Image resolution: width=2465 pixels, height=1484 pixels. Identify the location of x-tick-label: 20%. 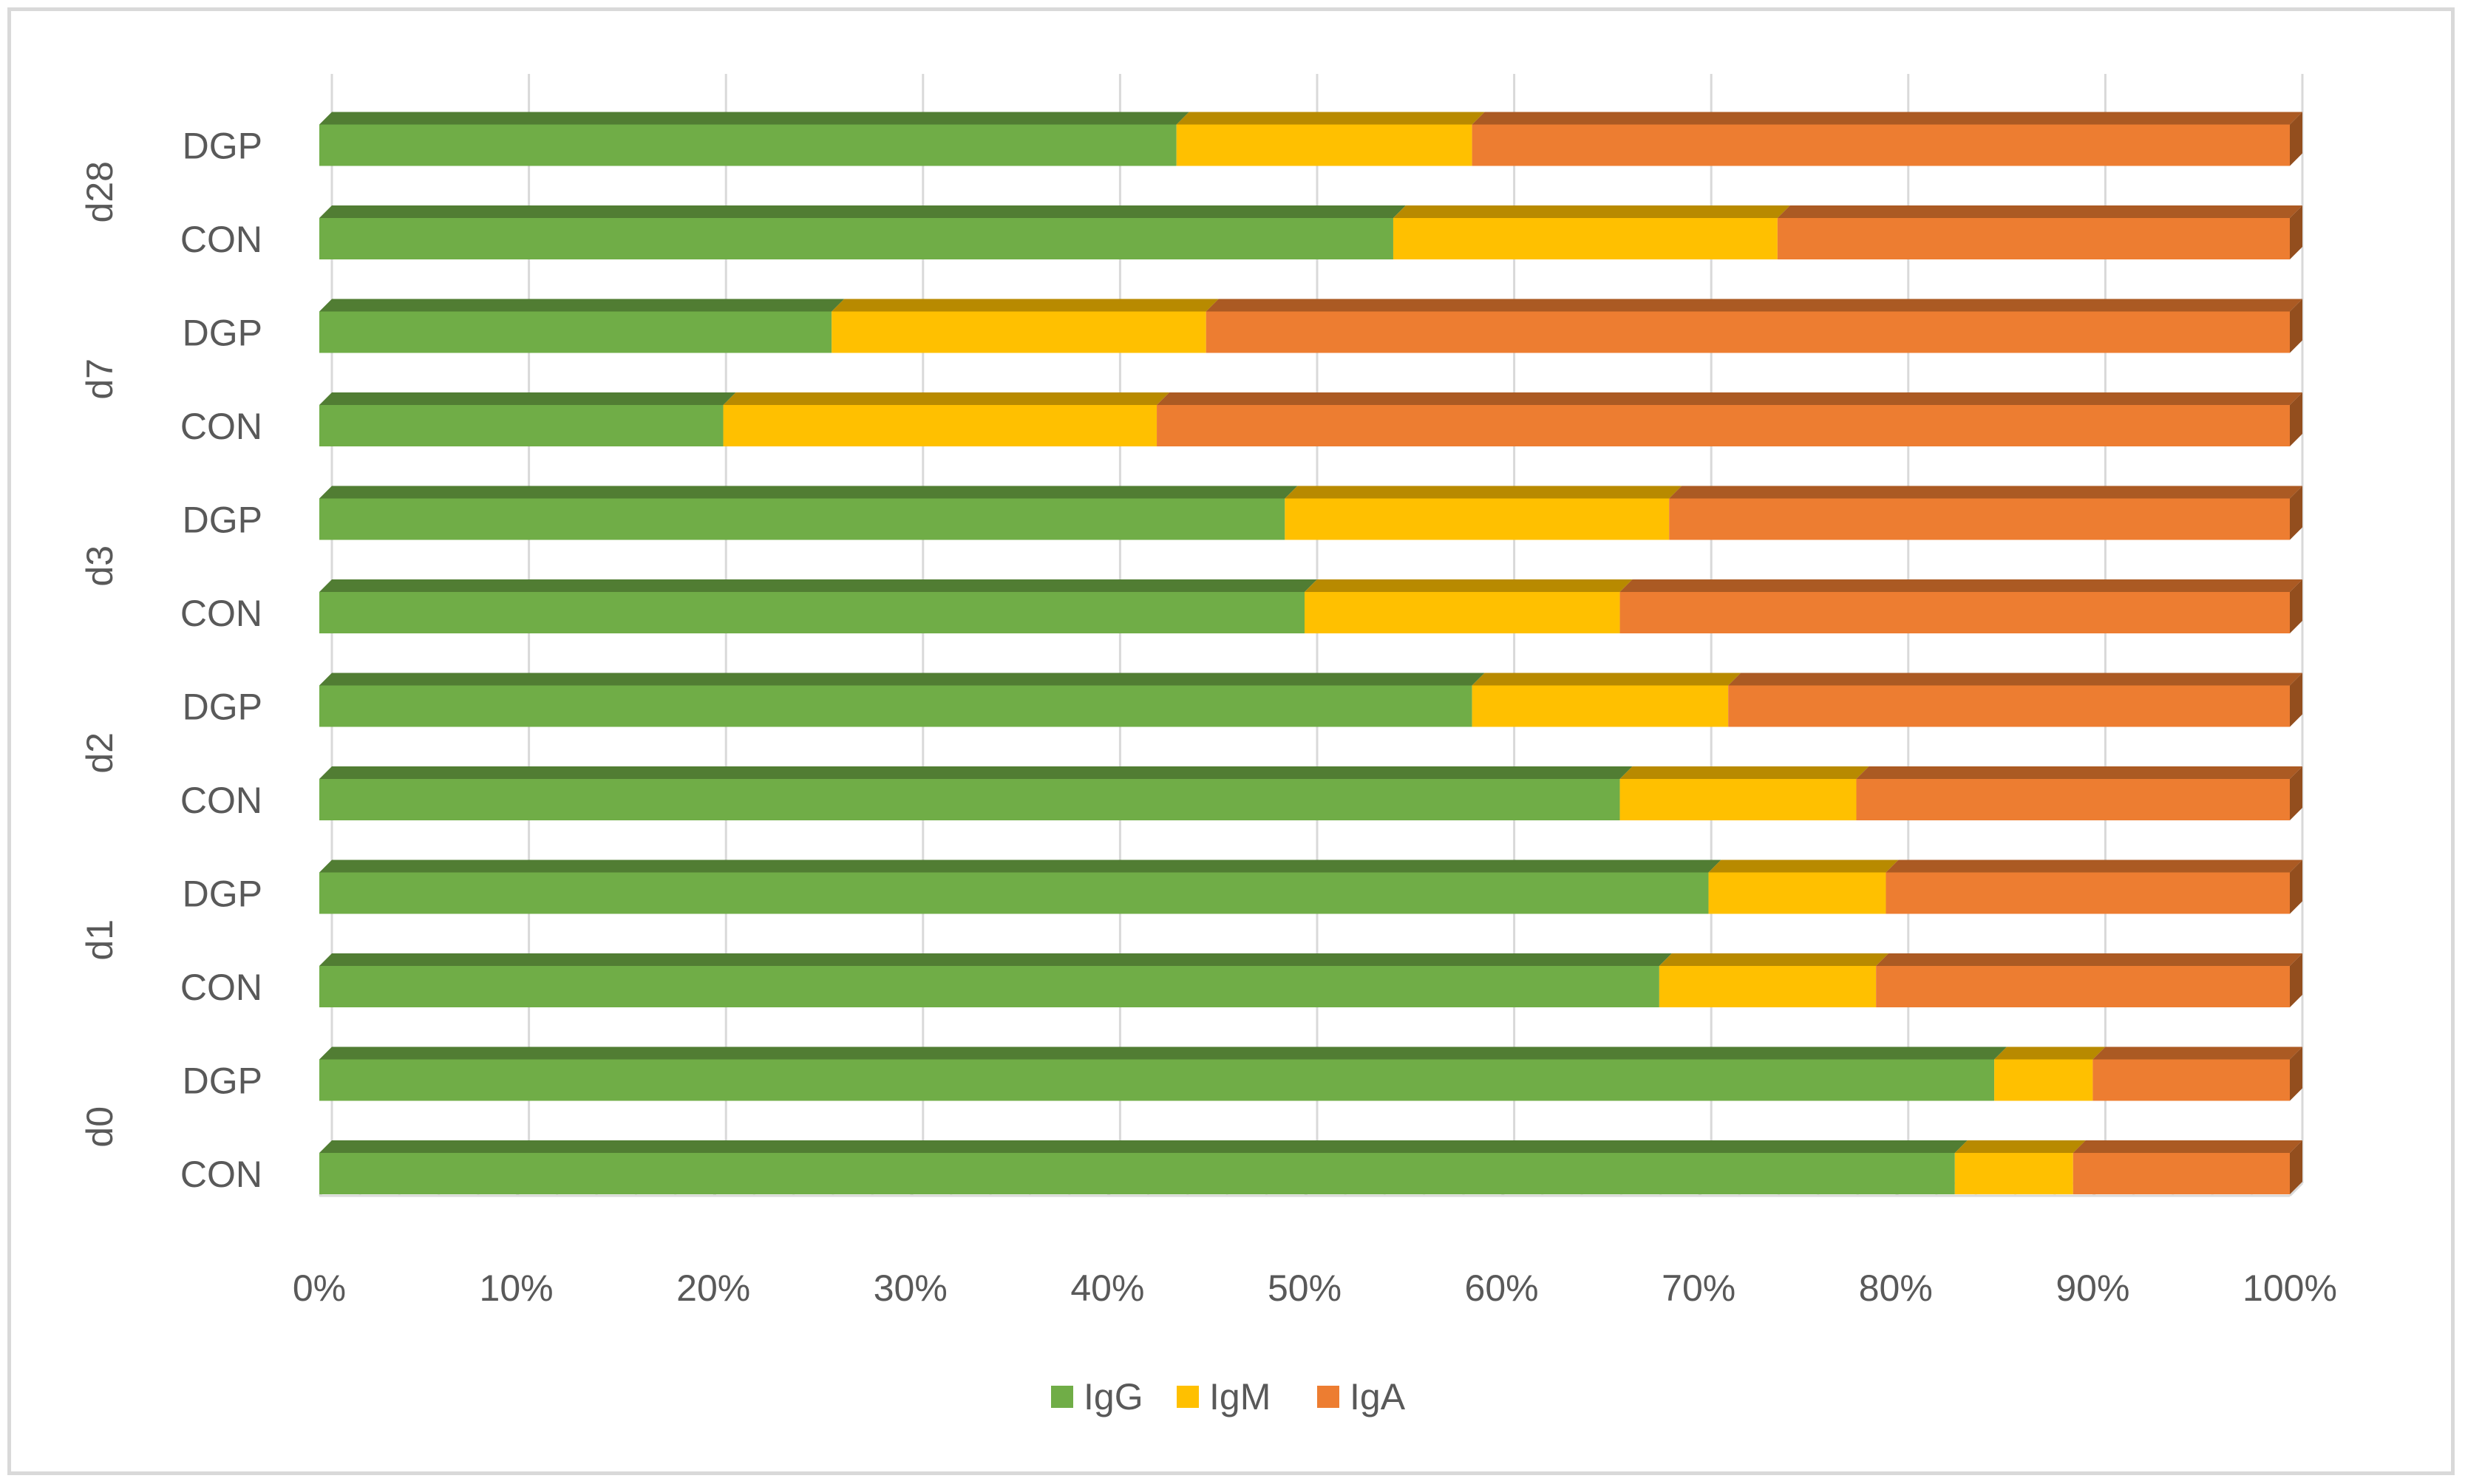
(713, 1288).